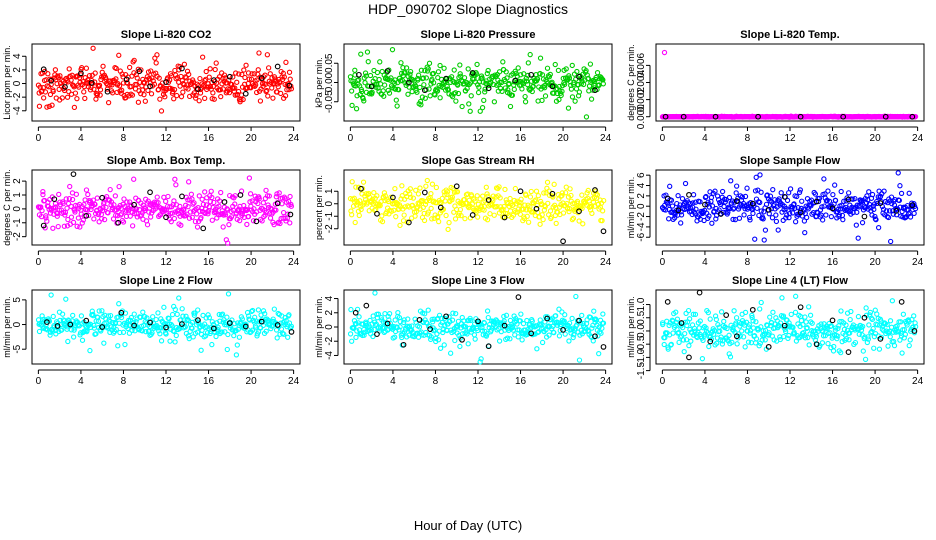 Image resolution: width=936 pixels, height=540 pixels. Describe the element at coordinates (789, 35) in the screenshot. I see `panel-title: Slope Li-820 Temp.` at that location.